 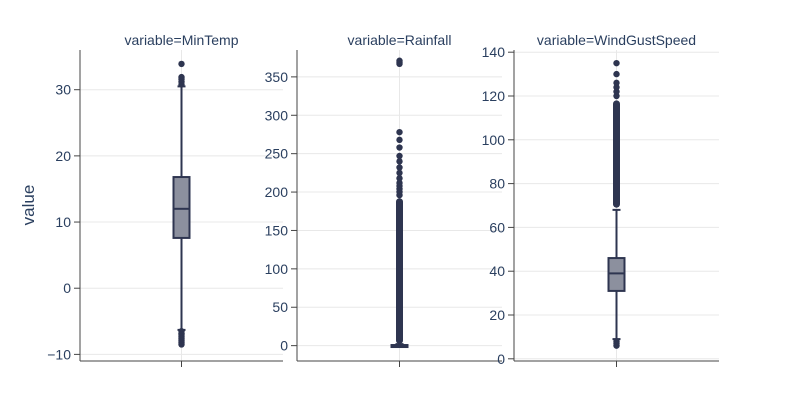 What do you see at coordinates (400, 40) in the screenshot?
I see `panel-title-rainfall: variable=Rainfall` at bounding box center [400, 40].